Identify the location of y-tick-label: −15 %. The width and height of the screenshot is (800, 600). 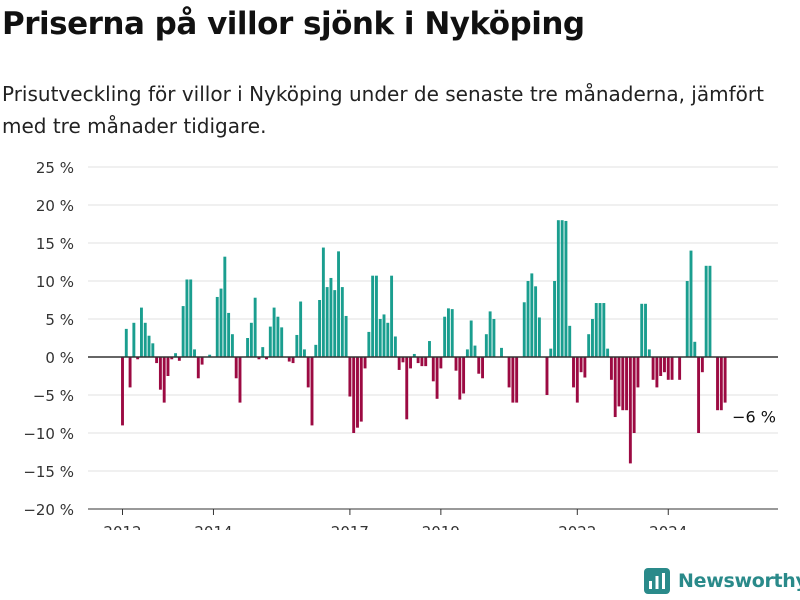
(48, 472).